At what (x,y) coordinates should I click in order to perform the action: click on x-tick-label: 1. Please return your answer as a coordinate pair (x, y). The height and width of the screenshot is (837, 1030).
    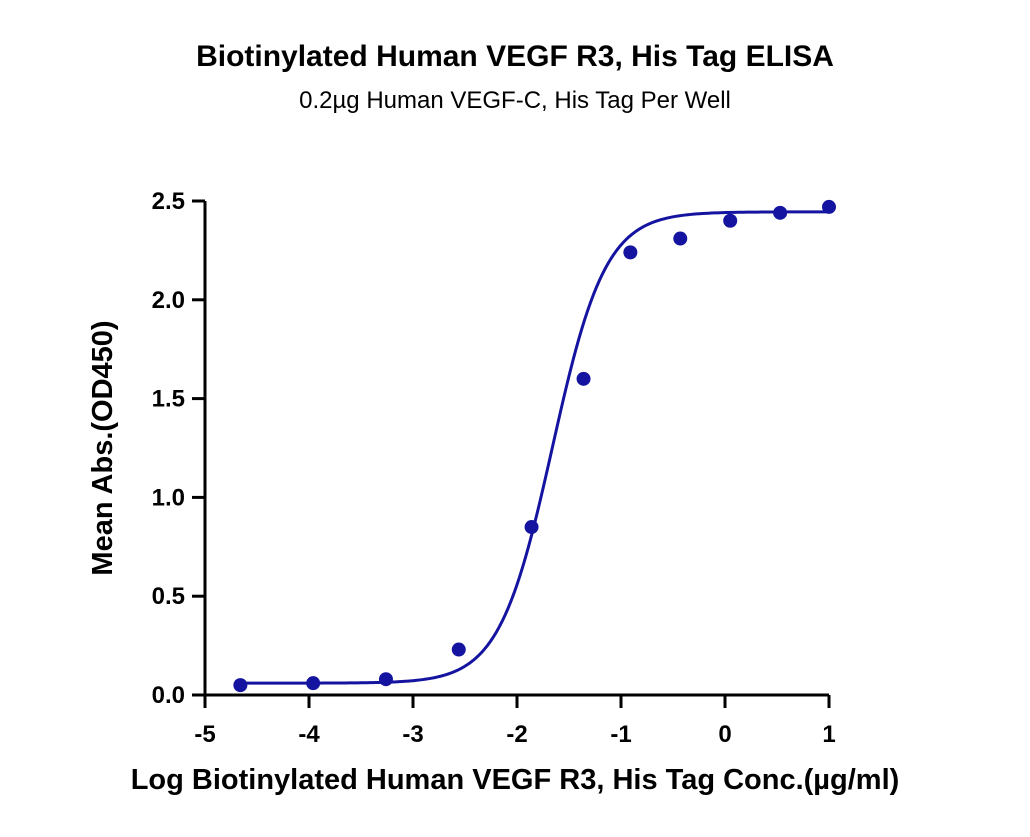
    Looking at the image, I should click on (828, 734).